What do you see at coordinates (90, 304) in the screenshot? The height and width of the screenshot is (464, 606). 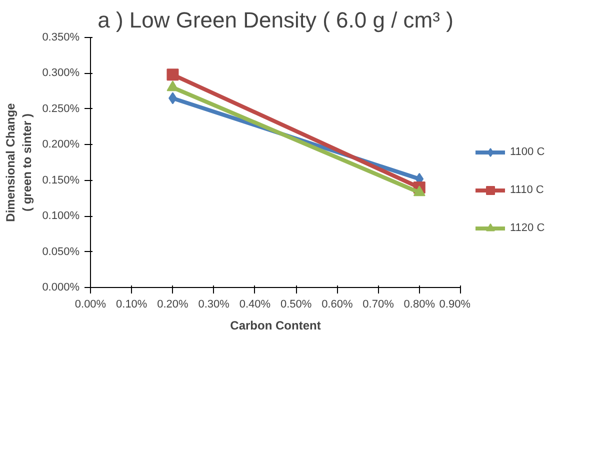 I see `x-tick-label: 0.00%` at bounding box center [90, 304].